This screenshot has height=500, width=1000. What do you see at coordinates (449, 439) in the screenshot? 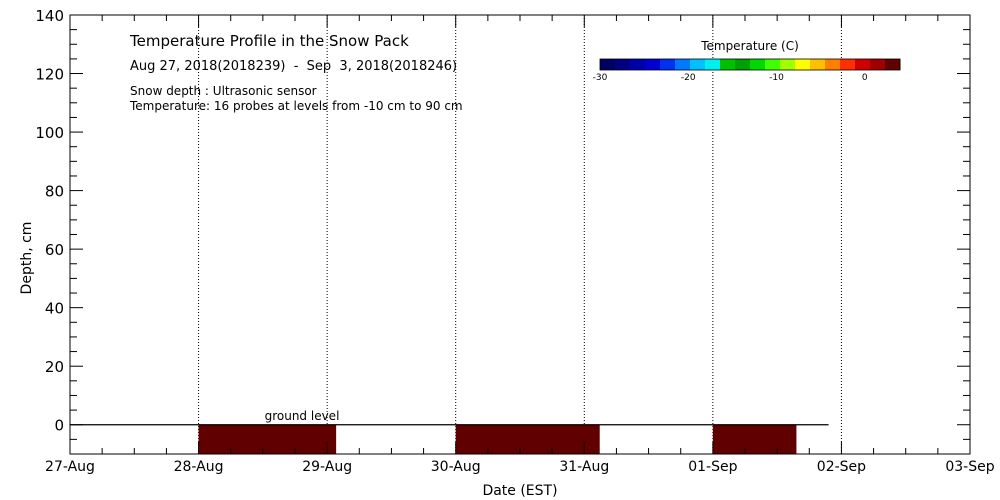
I see `data-cells` at bounding box center [449, 439].